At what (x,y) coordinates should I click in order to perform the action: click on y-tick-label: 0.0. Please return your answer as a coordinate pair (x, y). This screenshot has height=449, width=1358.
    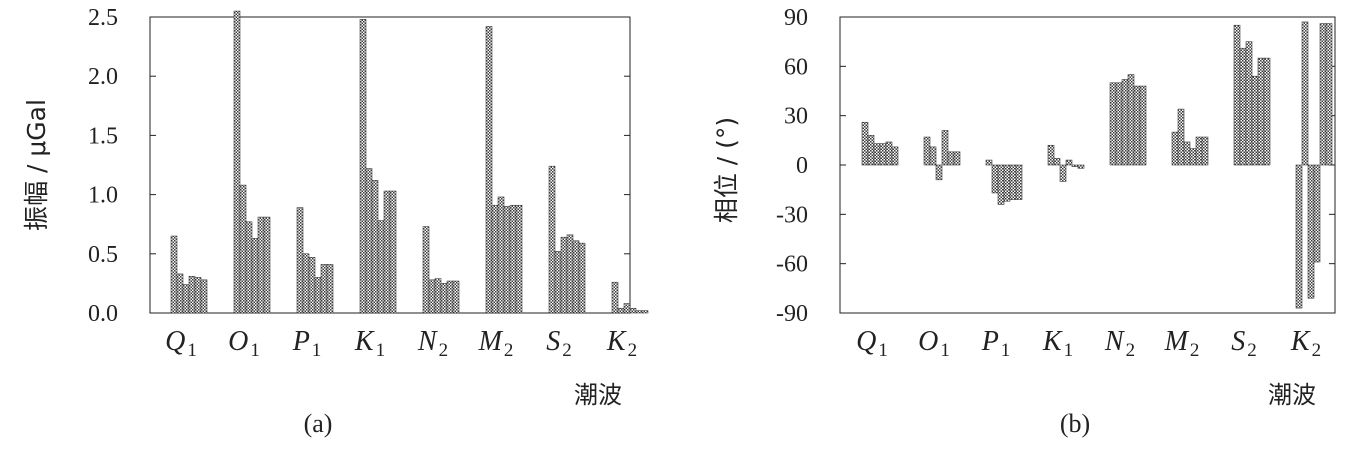
    Looking at the image, I should click on (103, 314).